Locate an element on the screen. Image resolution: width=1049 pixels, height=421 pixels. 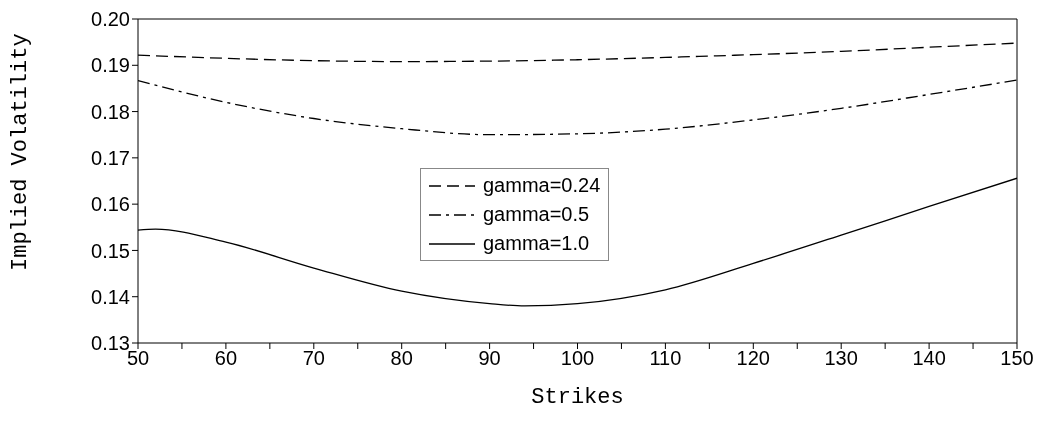
x-tick-label: 70 is located at coordinates (313, 358).